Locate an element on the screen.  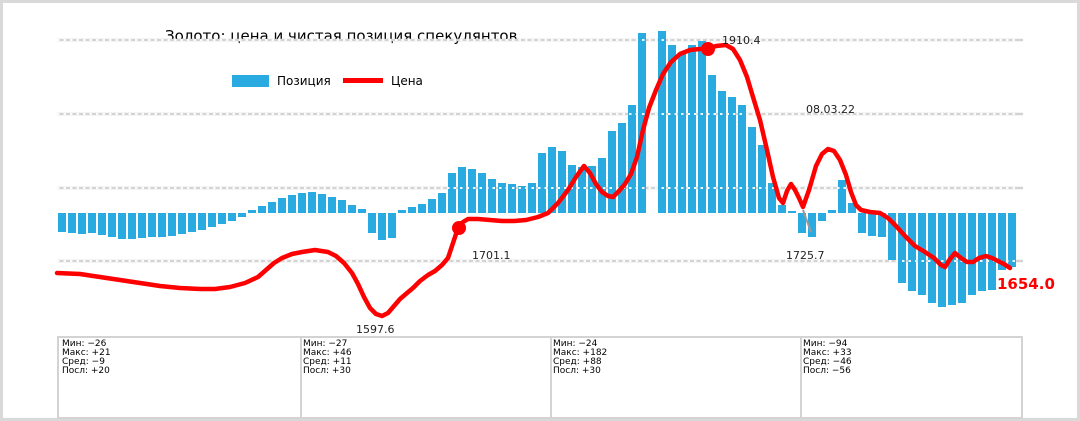
gray-tick-mark is located at coordinates (807, 221).